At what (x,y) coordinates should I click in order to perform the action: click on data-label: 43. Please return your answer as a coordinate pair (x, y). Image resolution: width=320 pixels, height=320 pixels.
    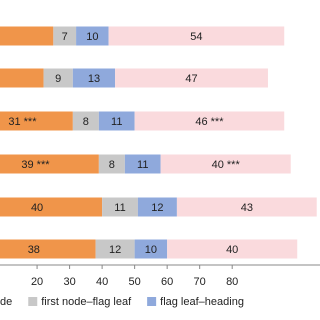
    Looking at the image, I should click on (247, 208).